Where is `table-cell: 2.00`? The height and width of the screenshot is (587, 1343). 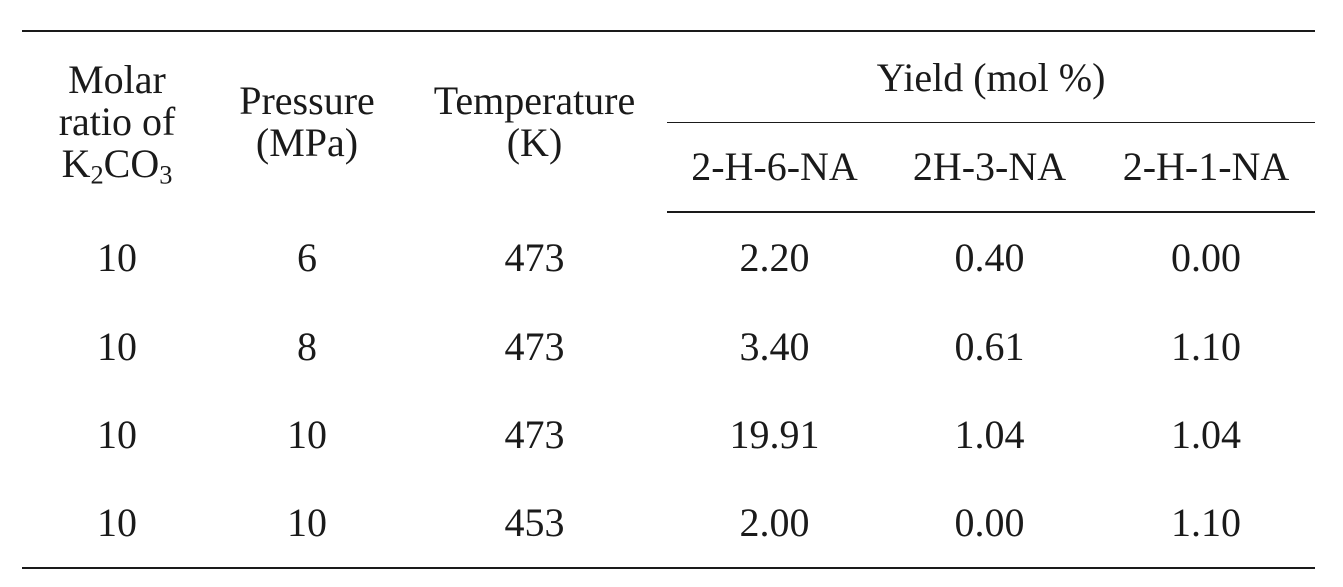 table-cell: 2.00 is located at coordinates (774, 524).